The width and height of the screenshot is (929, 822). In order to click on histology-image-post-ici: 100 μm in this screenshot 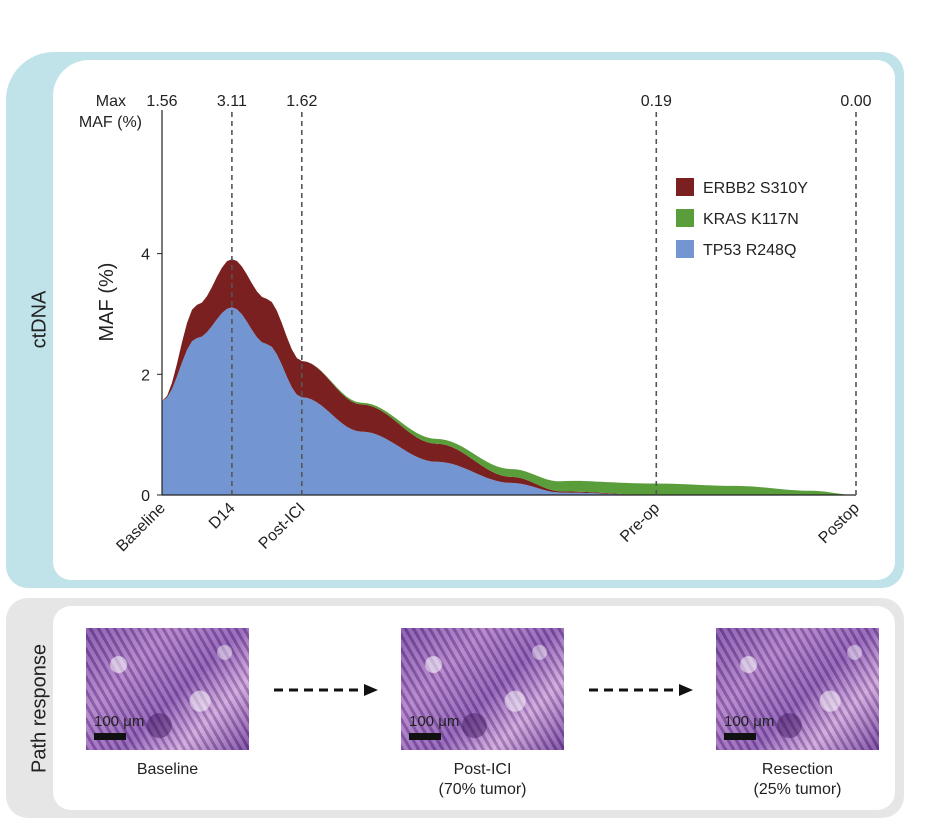, I will do `click(482, 689)`.